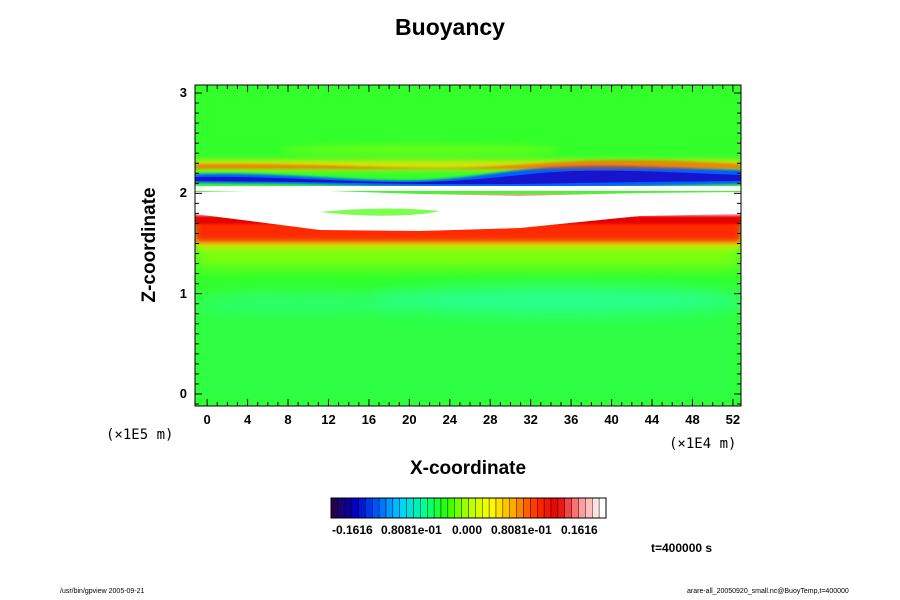 The width and height of the screenshot is (900, 600). I want to click on field-white-core, so click(468, 210).